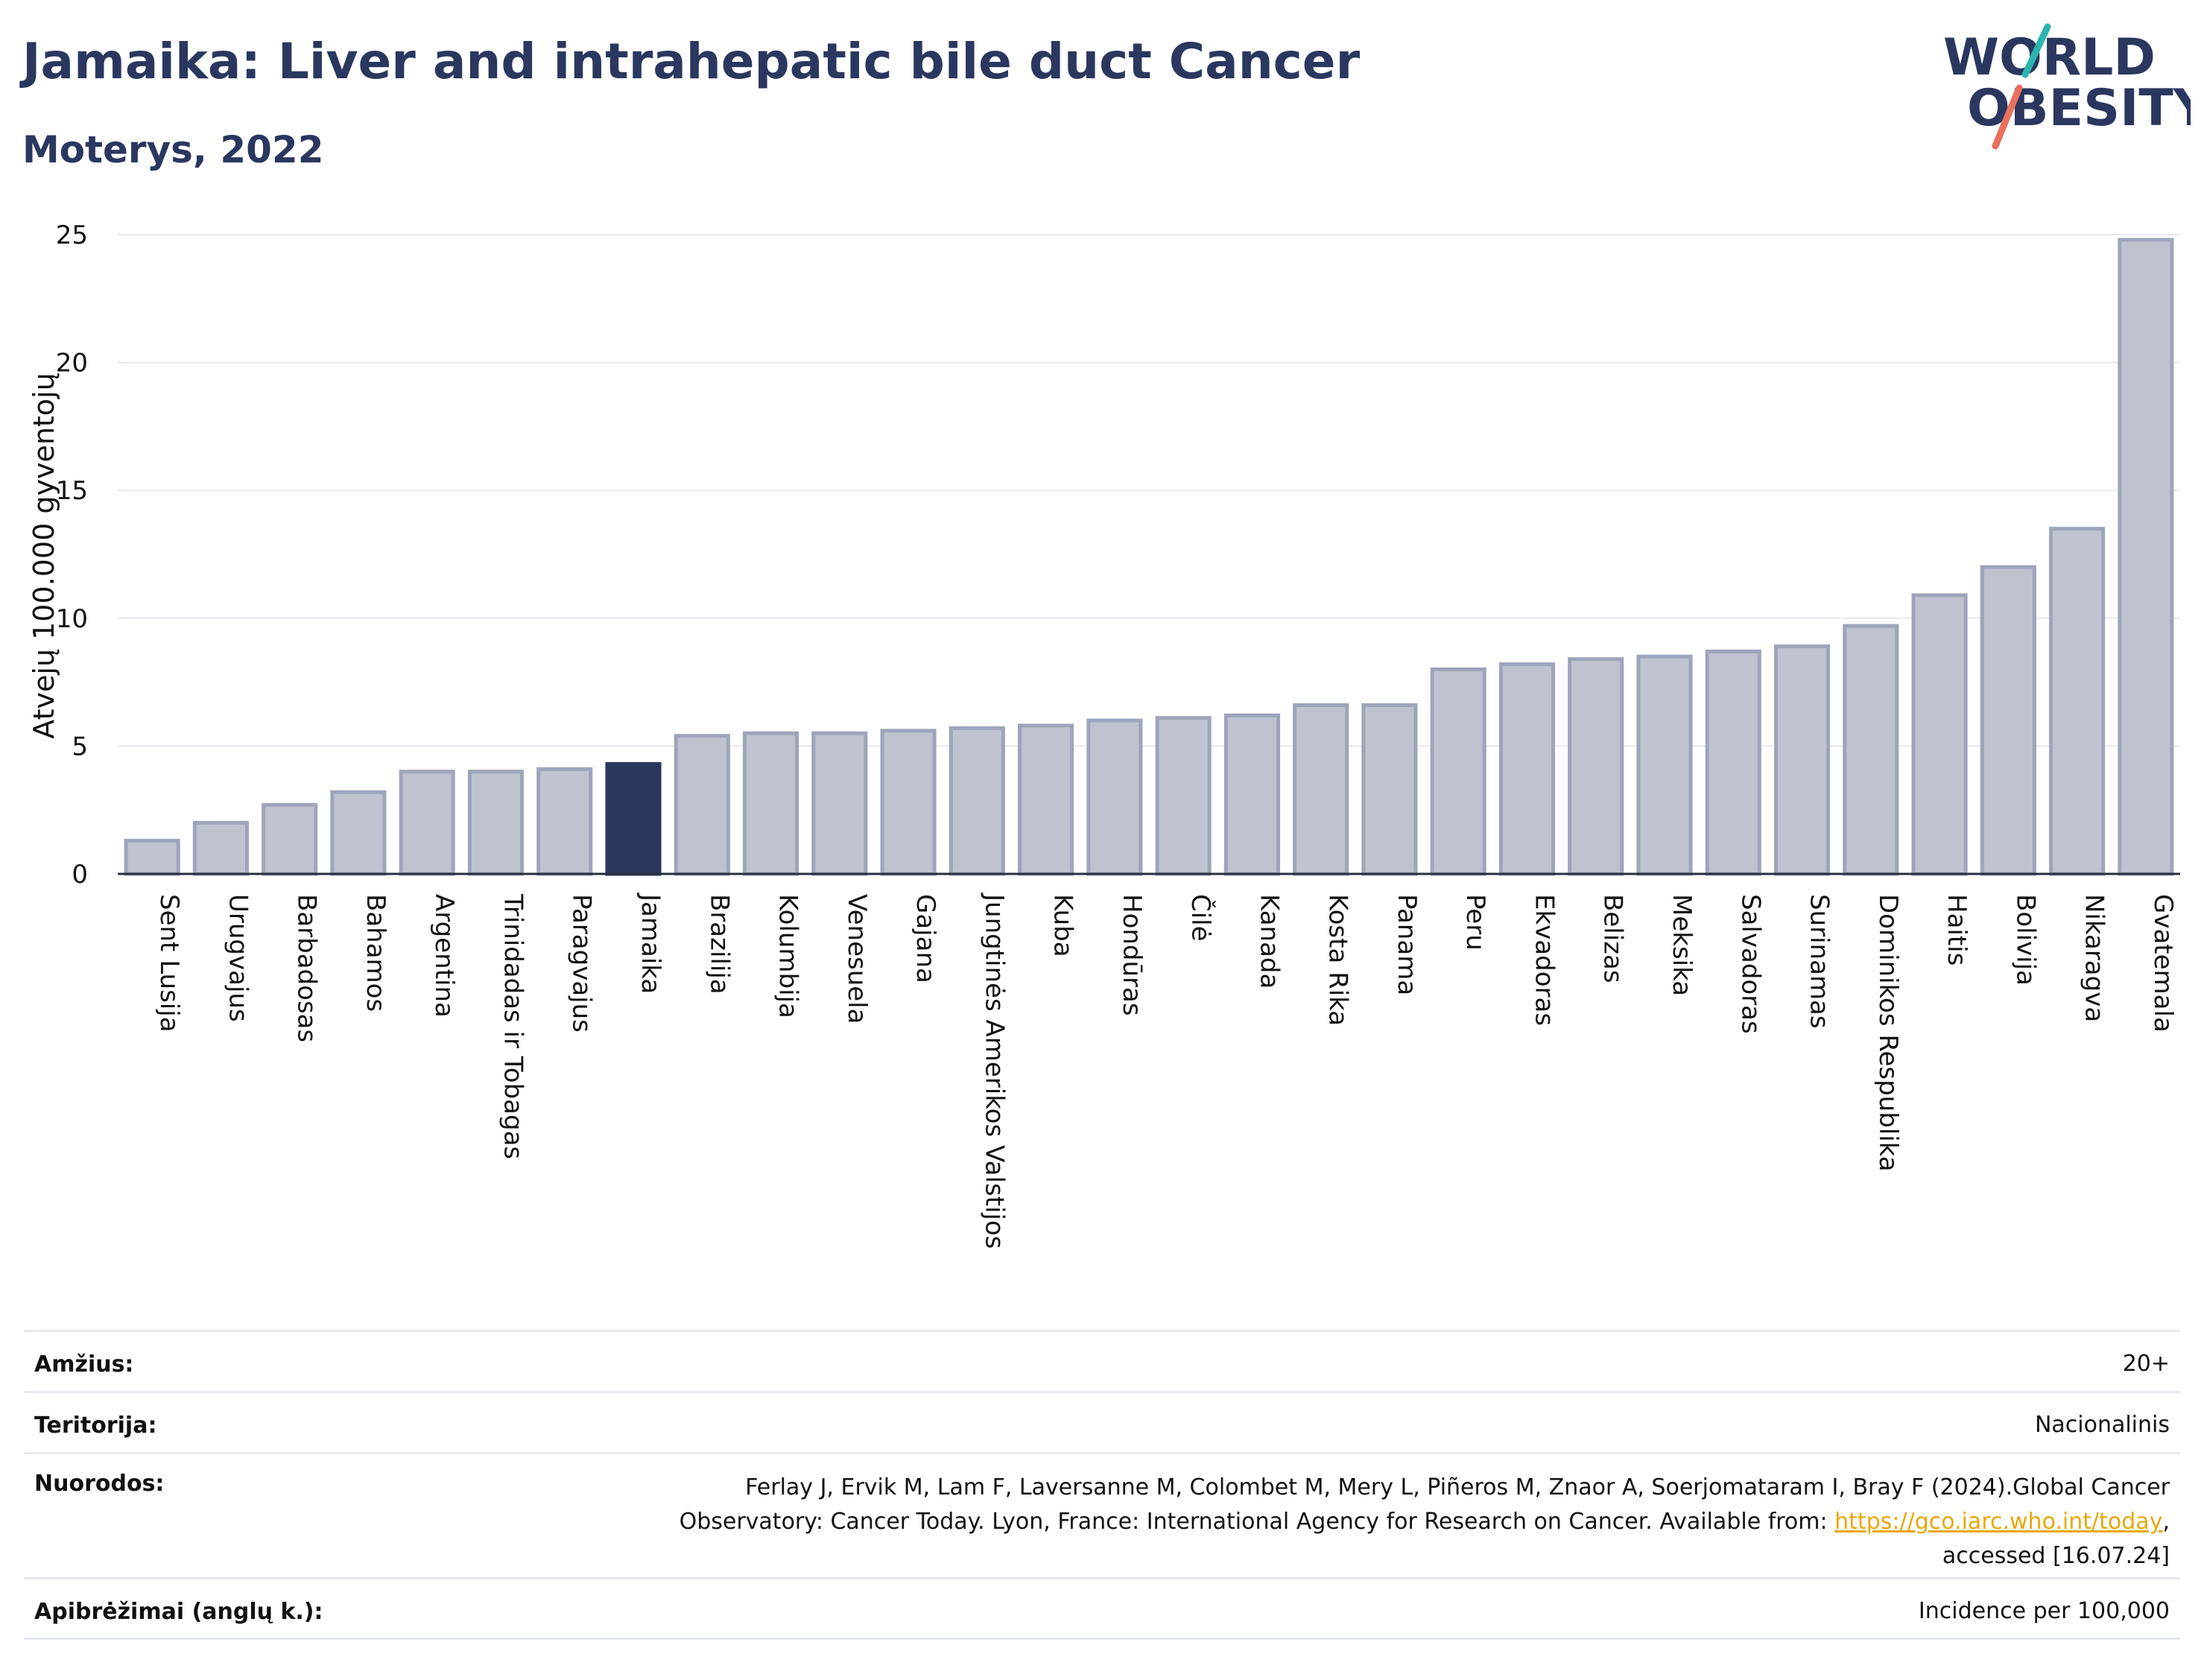  I want to click on footer-row-age: Amžius: 20+, so click(1102, 1360).